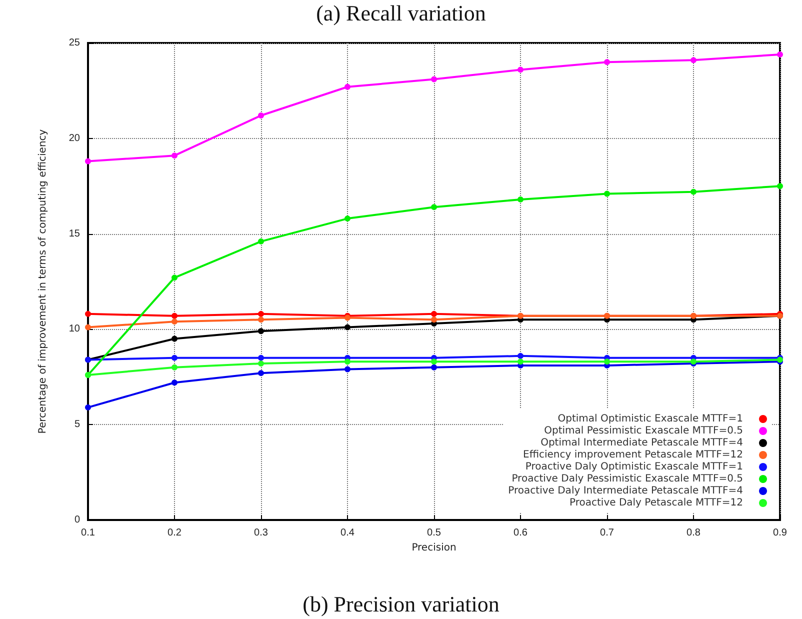 The width and height of the screenshot is (802, 619). Describe the element at coordinates (175, 533) in the screenshot. I see `x-tick-label: 0.2` at that location.